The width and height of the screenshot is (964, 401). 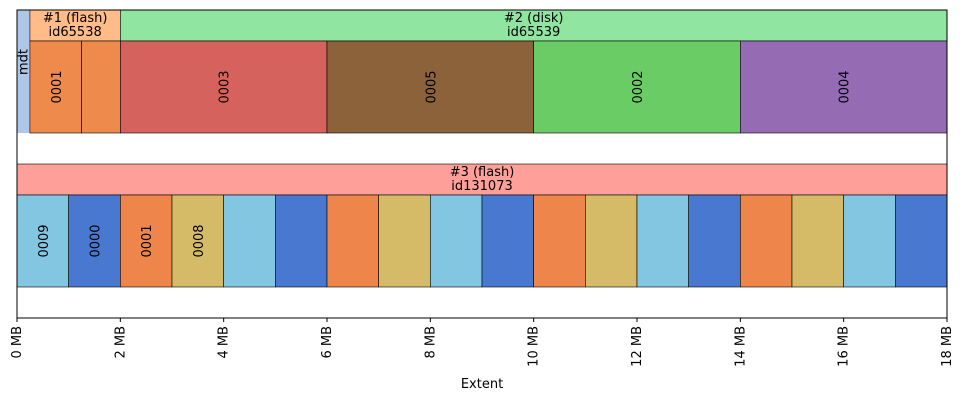 I want to click on extent-label: 0008, so click(x=199, y=240).